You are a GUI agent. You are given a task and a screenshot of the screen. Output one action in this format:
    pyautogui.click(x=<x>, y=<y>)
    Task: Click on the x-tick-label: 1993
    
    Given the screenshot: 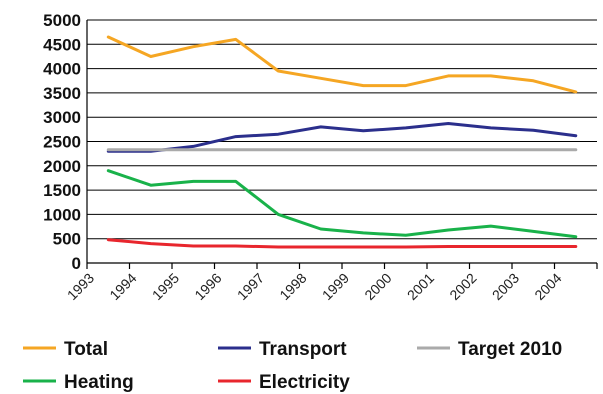 What is the action you would take?
    pyautogui.click(x=80, y=286)
    